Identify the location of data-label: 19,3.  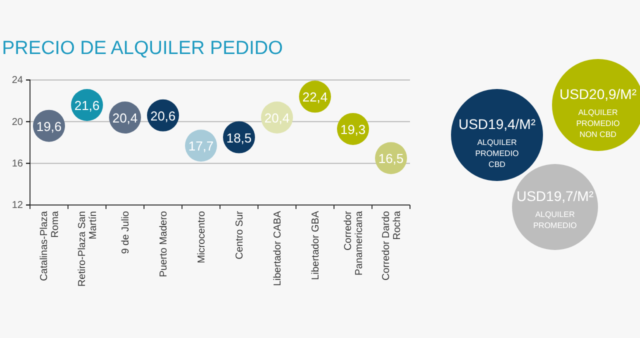
(353, 129).